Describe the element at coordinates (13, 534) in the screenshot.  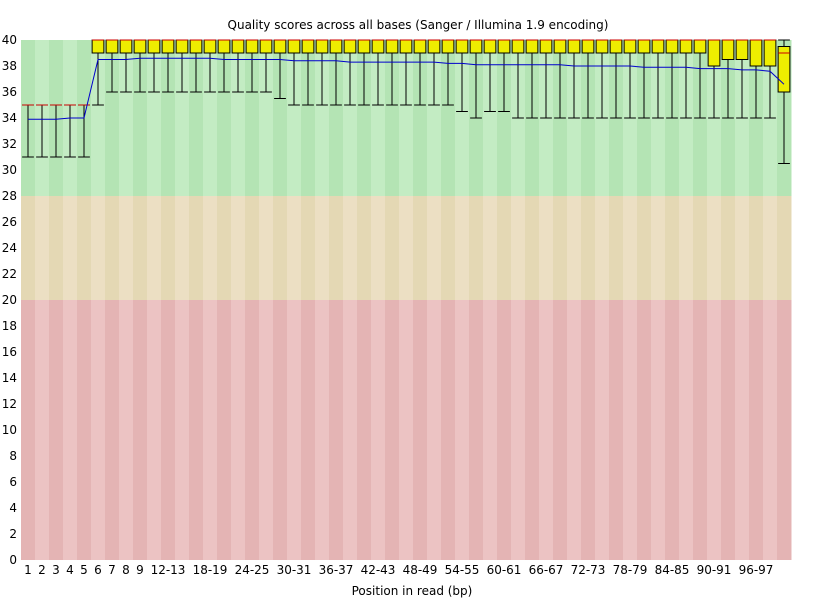
I see `y-tick-label: 2` at that location.